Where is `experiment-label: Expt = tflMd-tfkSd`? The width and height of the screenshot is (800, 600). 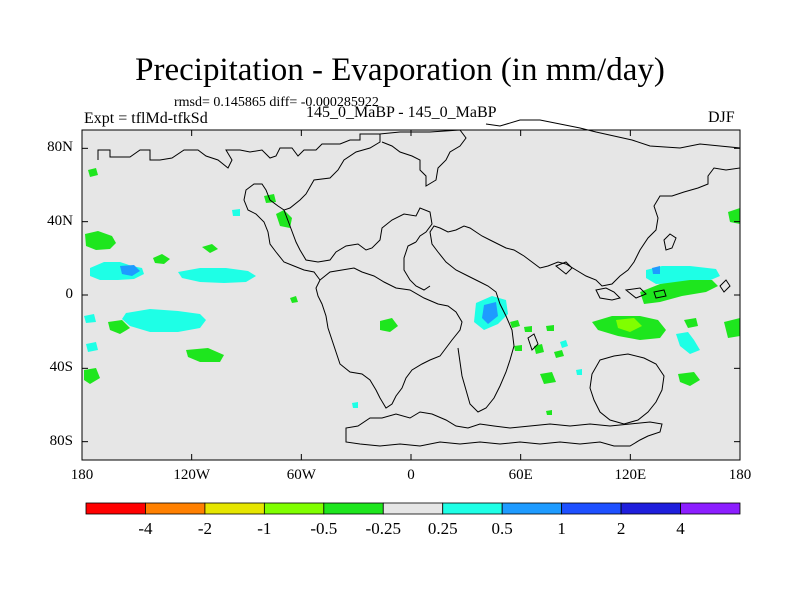 experiment-label: Expt = tflMd-tfkSd is located at coordinates (146, 118).